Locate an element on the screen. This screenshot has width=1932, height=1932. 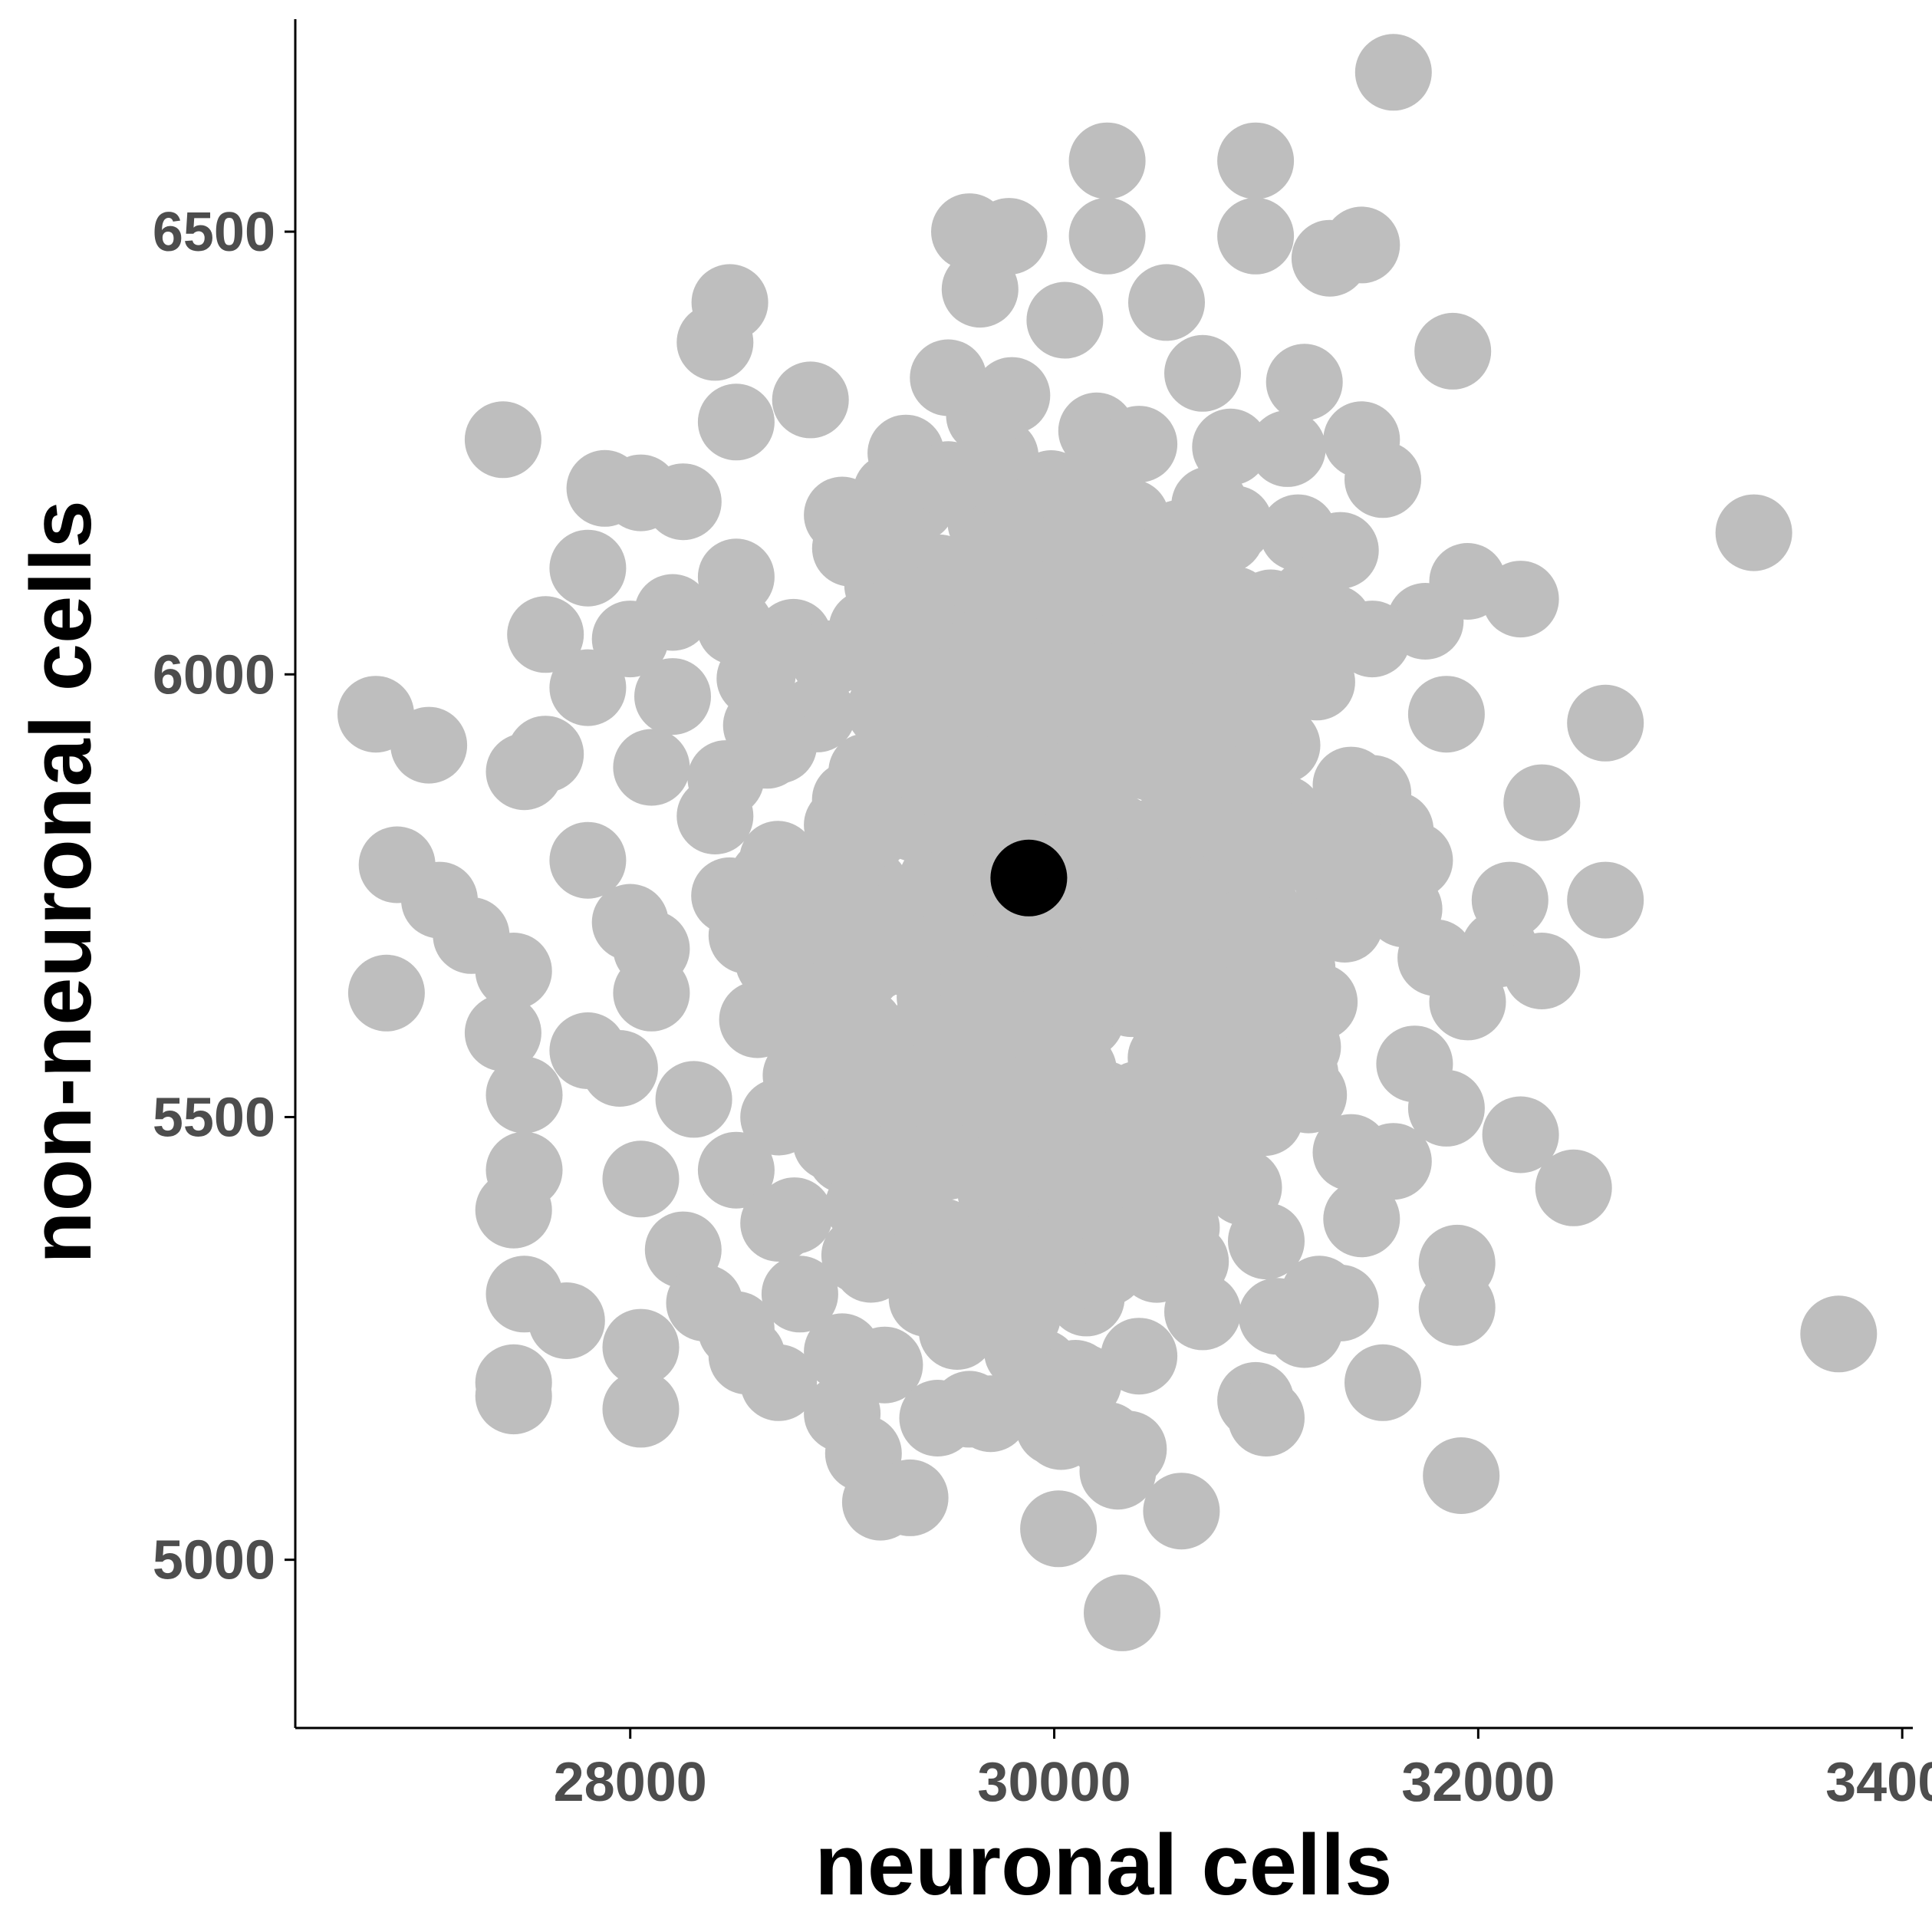
x-axis-title: neuronal cells is located at coordinates (1103, 1865).